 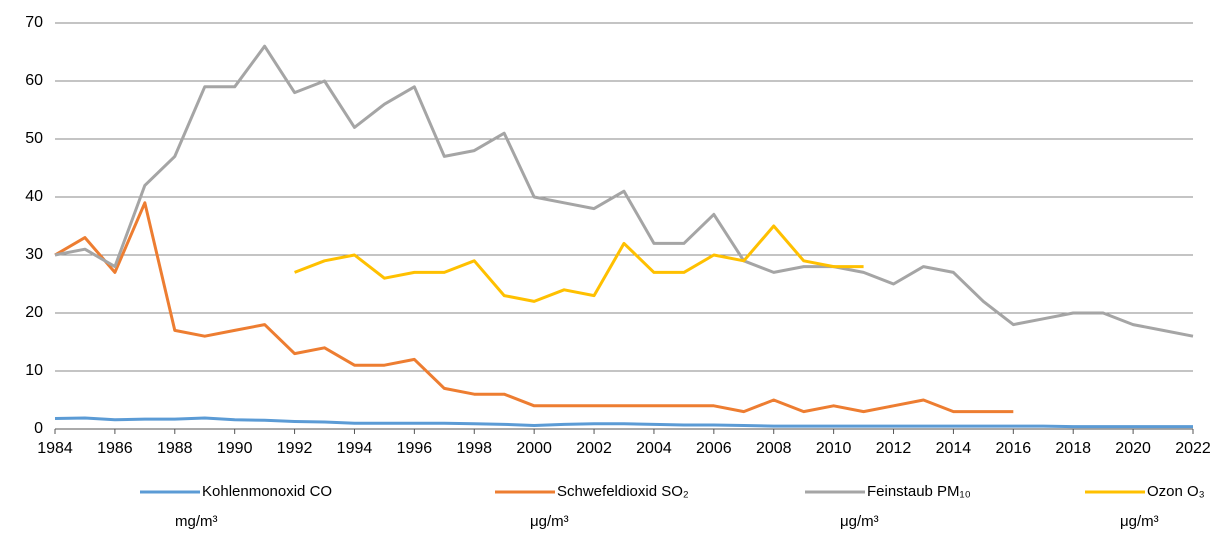 I want to click on x-tick-label: 2010, so click(x=834, y=448).